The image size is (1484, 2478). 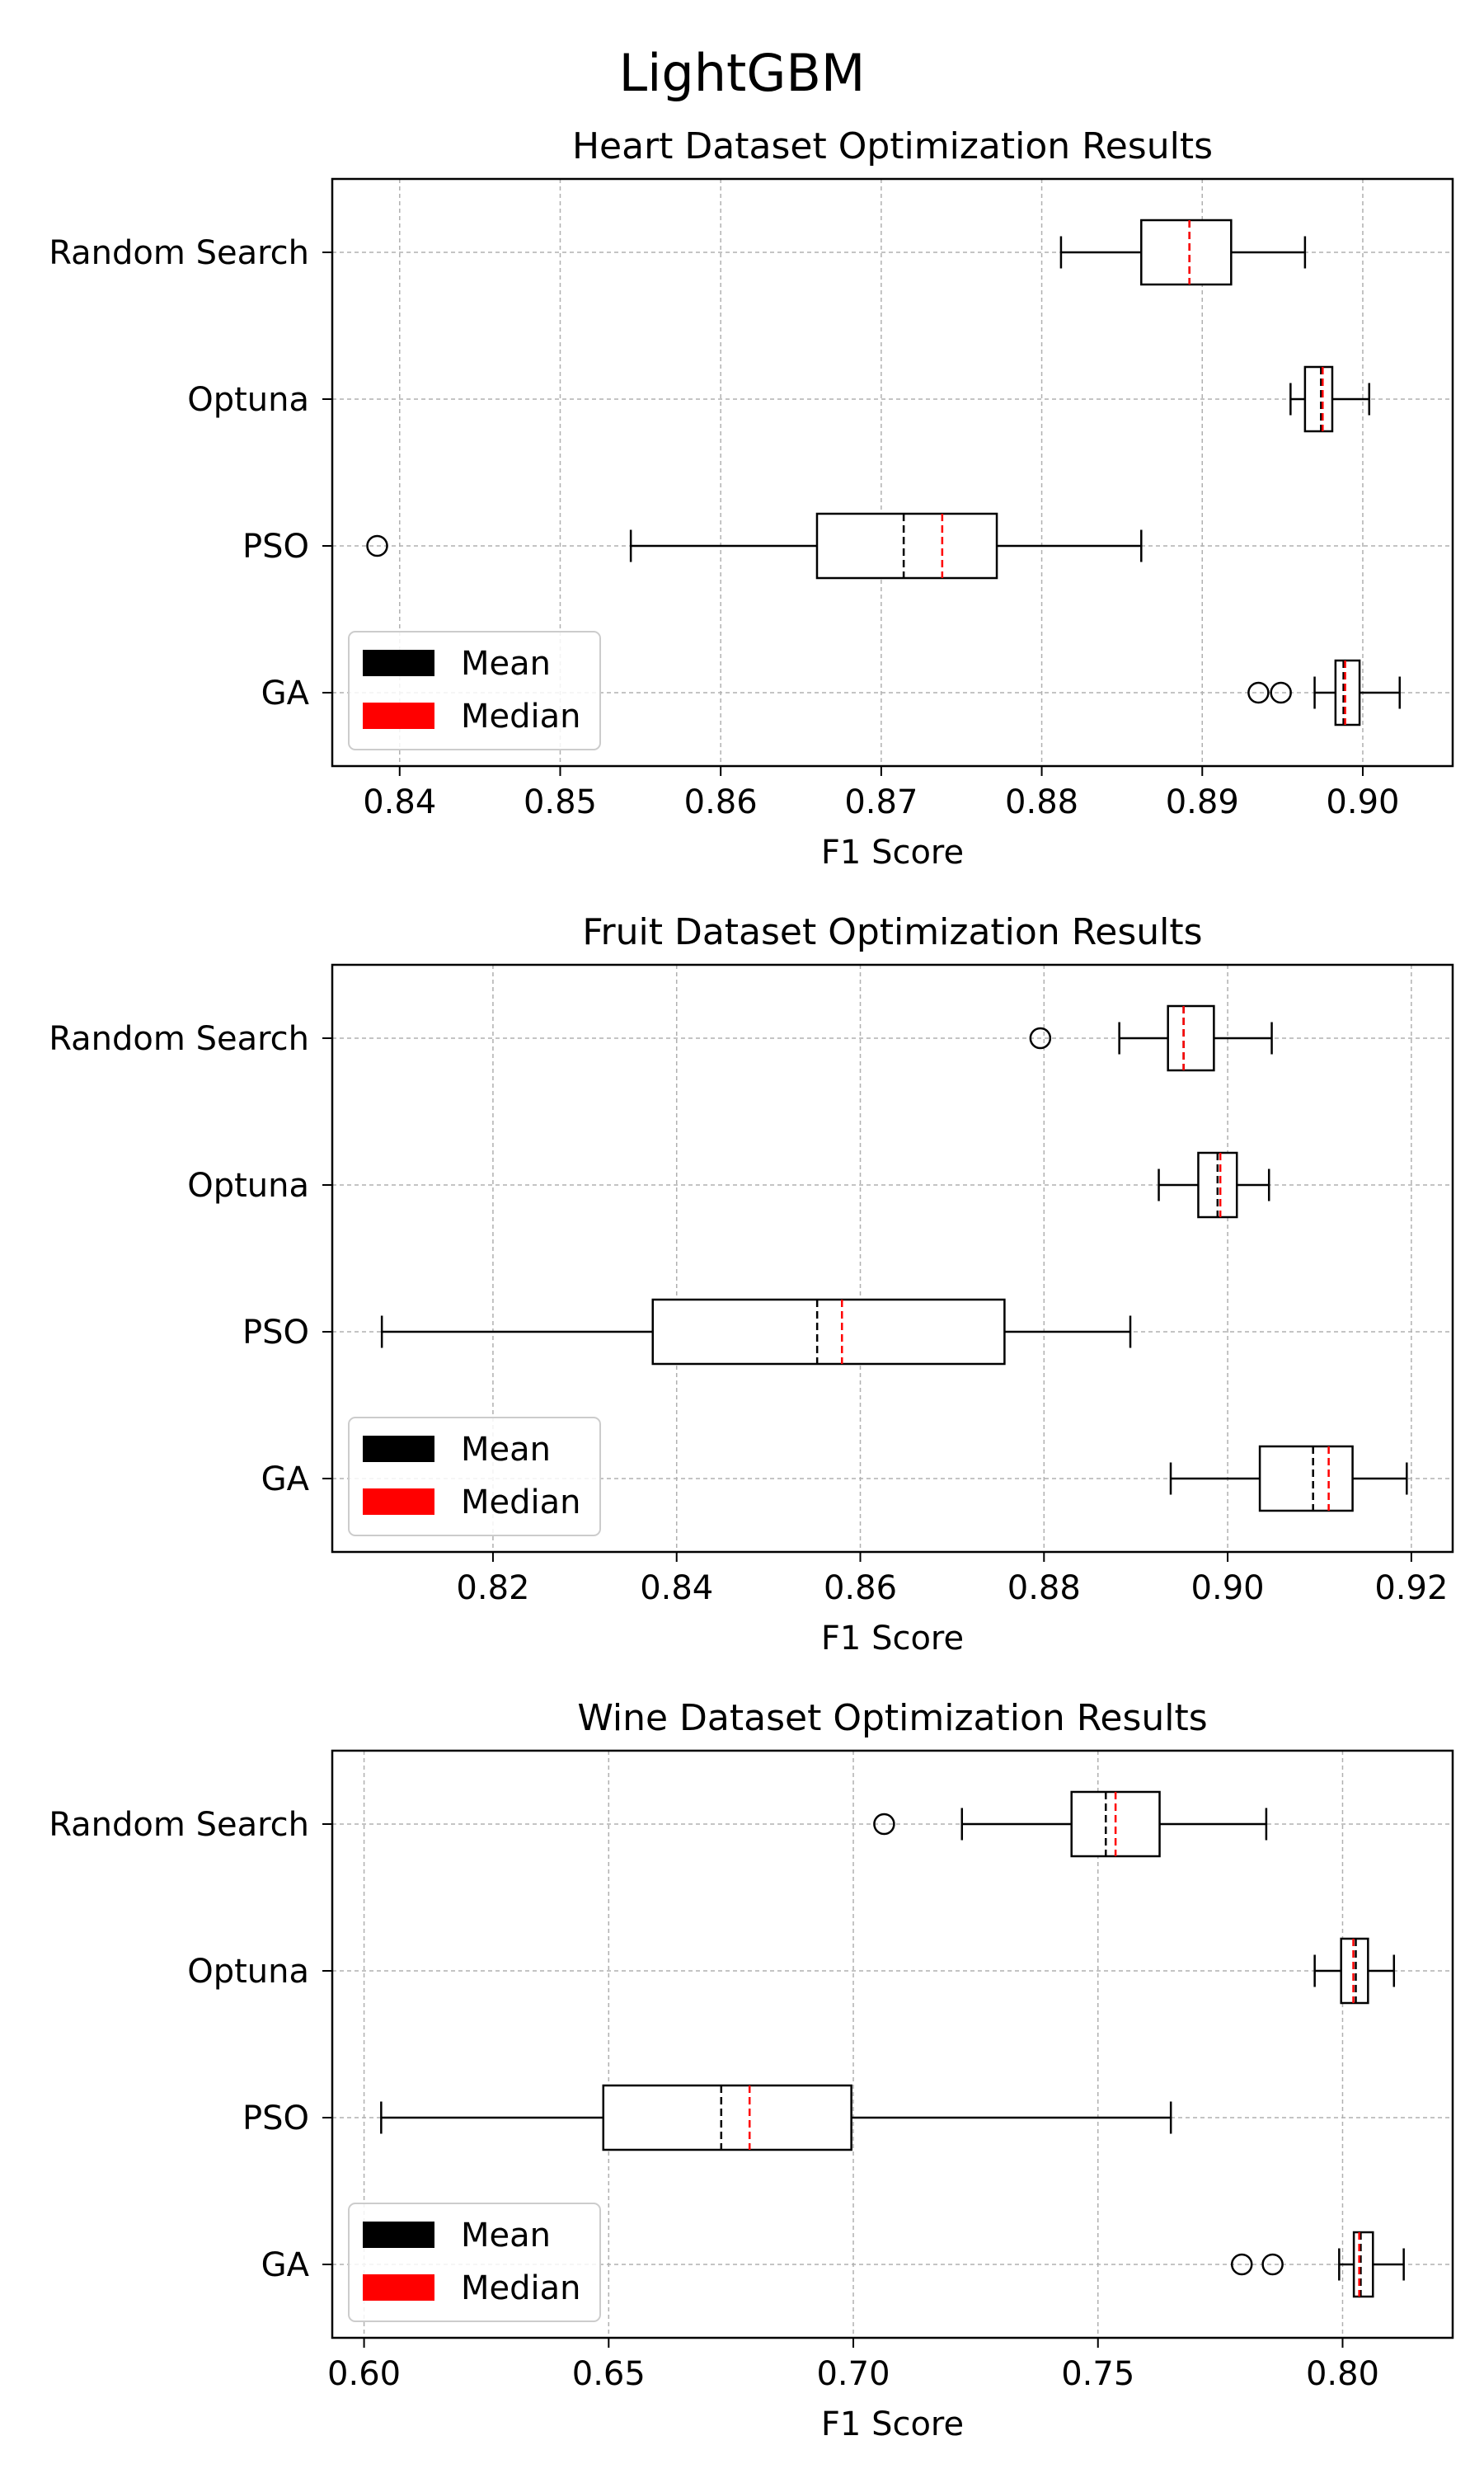 What do you see at coordinates (853, 2374) in the screenshot?
I see `x-tick-label: 0.70` at bounding box center [853, 2374].